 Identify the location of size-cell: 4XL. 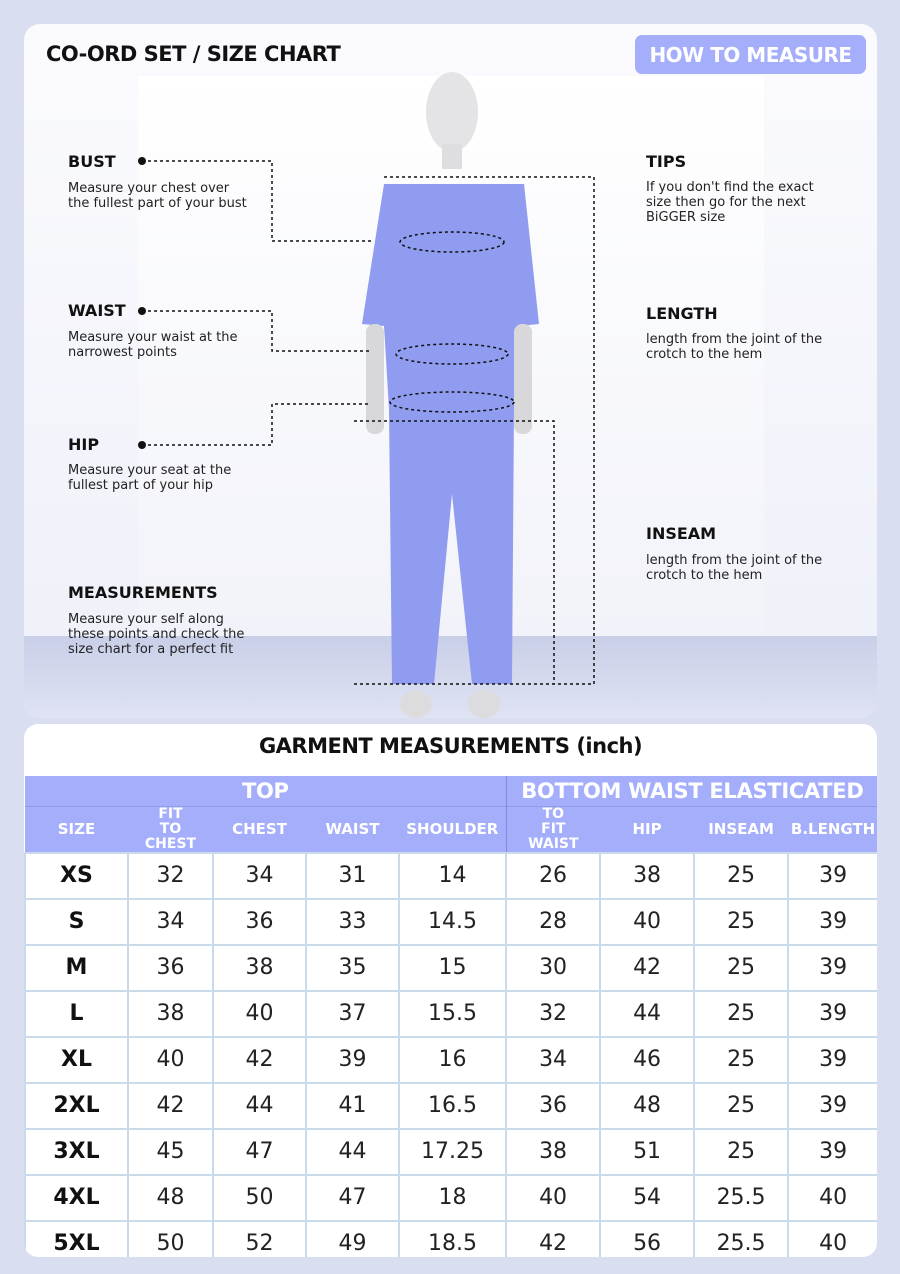
(76, 1197).